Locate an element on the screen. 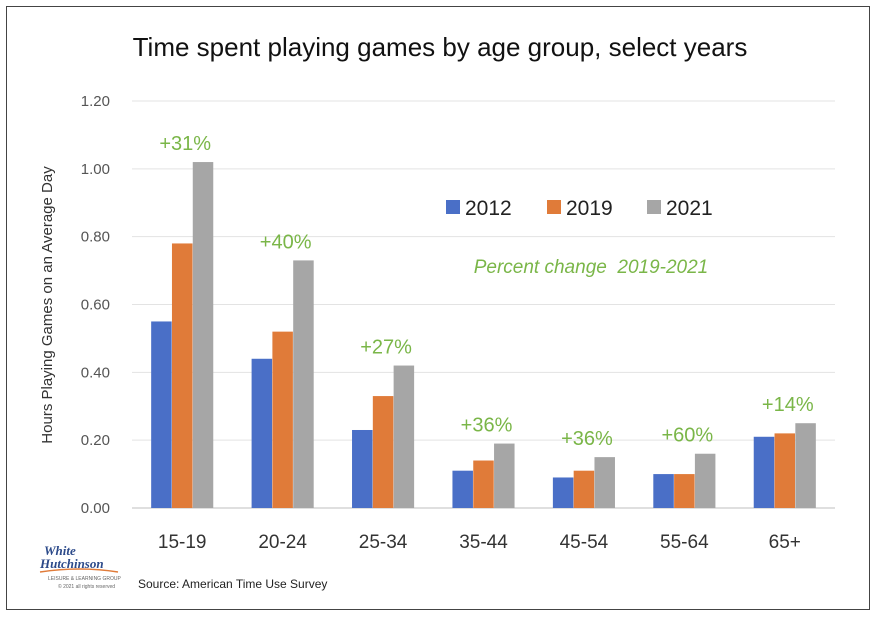 The width and height of the screenshot is (880, 624). y-axis-ticks: 0.00 0.20 0.40 0.60 0.80 1.00 1.20 is located at coordinates (95, 305).